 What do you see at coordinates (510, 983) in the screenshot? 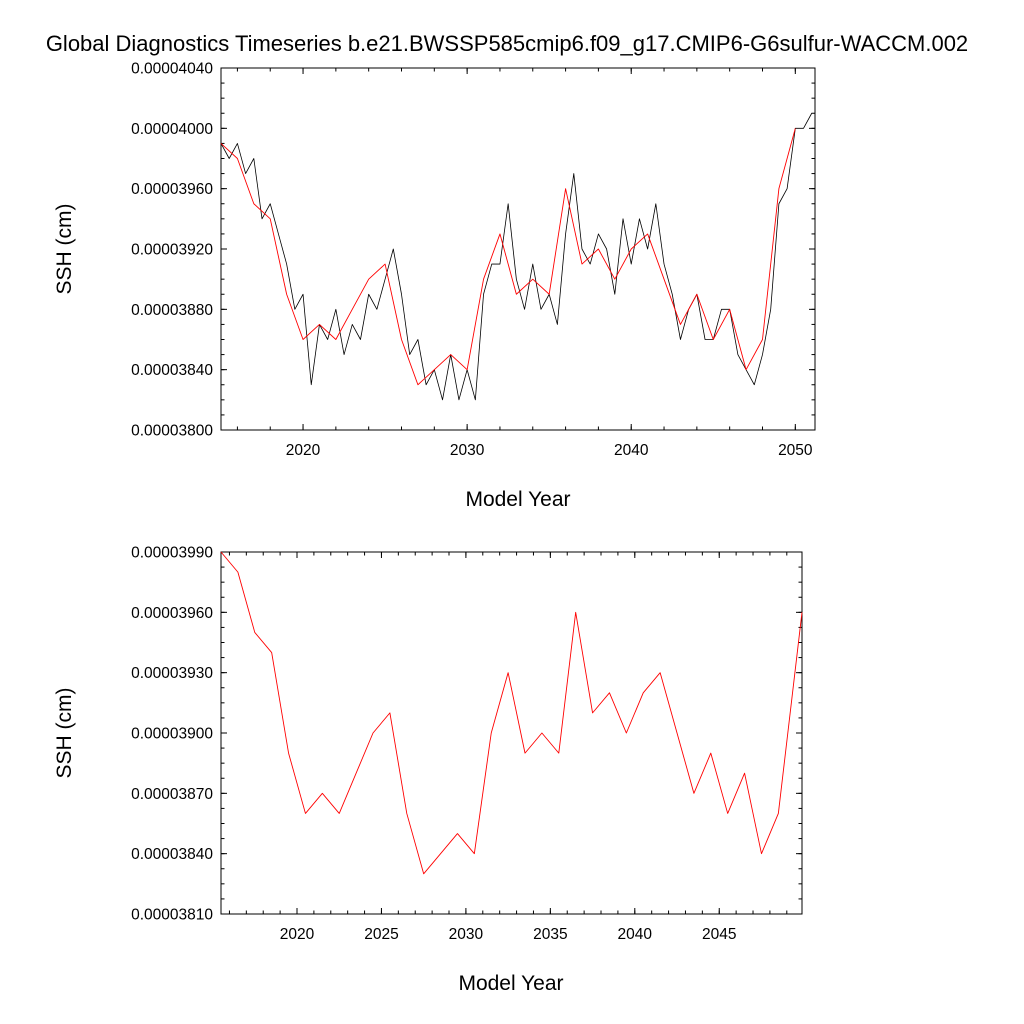
I see `bottom-x-axis-label: Model Year` at bounding box center [510, 983].